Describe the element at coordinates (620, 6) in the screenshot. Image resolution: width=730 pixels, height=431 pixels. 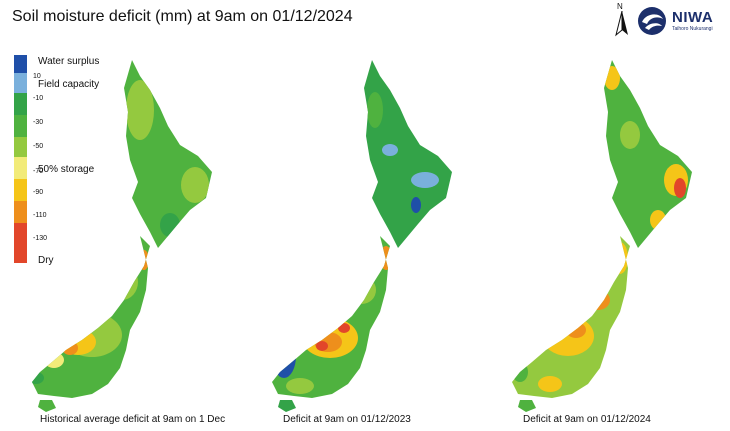
I see `north-label: N` at that location.